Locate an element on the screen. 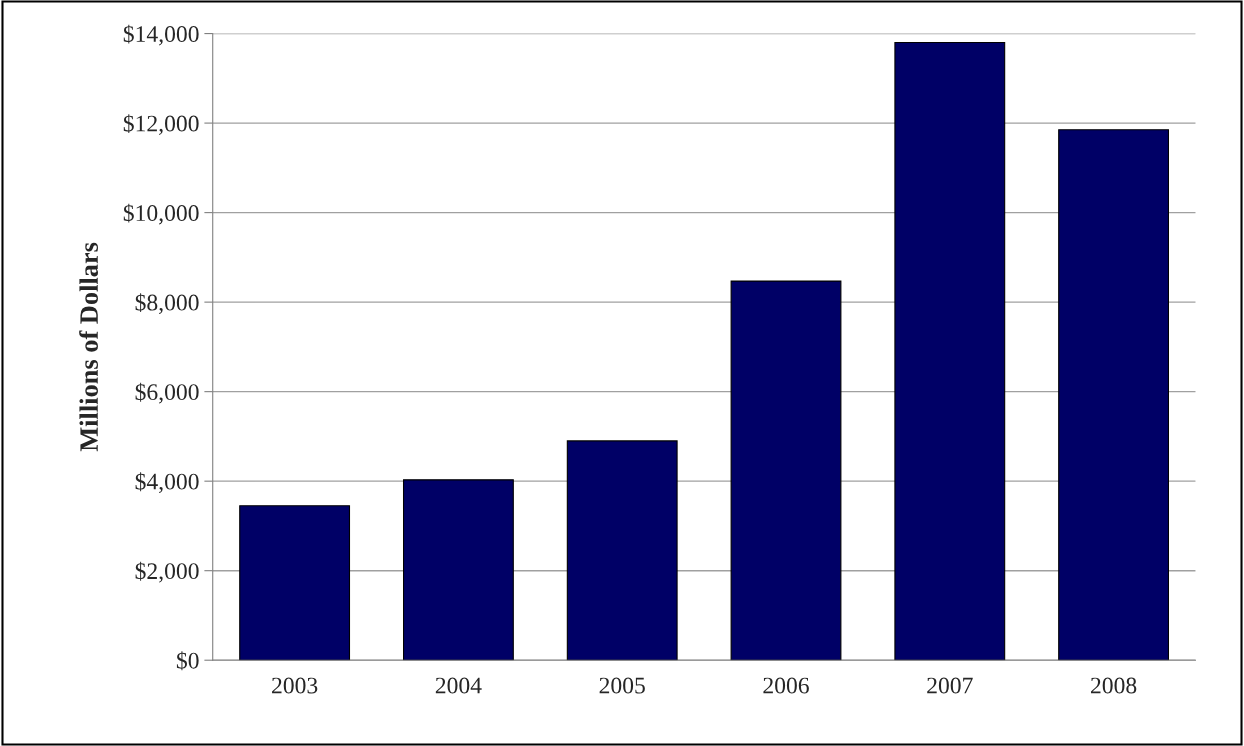 The height and width of the screenshot is (746, 1244). y-tick-label: $14,000 is located at coordinates (161, 35).